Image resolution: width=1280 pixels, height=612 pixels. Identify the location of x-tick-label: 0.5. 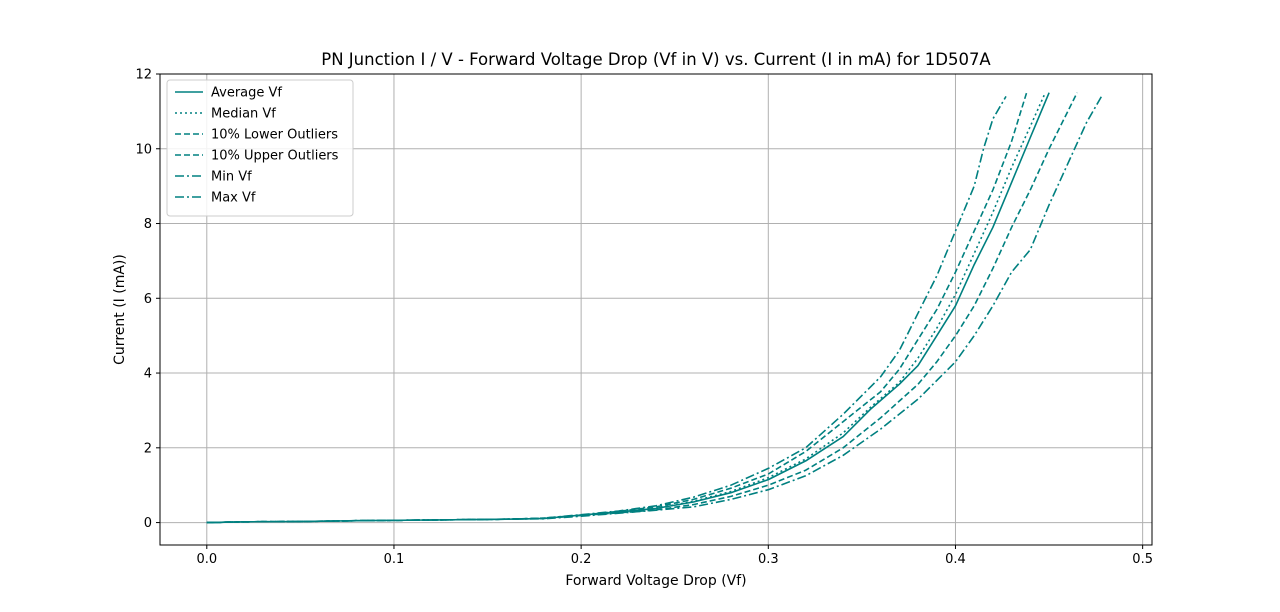
(1142, 559).